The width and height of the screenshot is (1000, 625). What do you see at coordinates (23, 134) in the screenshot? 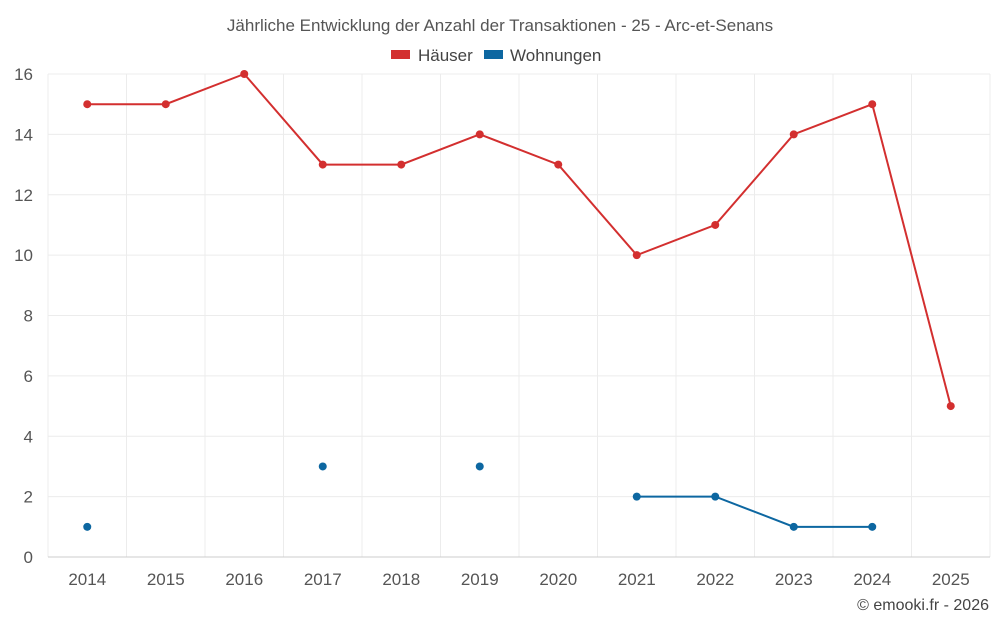
I see `y-tick-label: 14` at bounding box center [23, 134].